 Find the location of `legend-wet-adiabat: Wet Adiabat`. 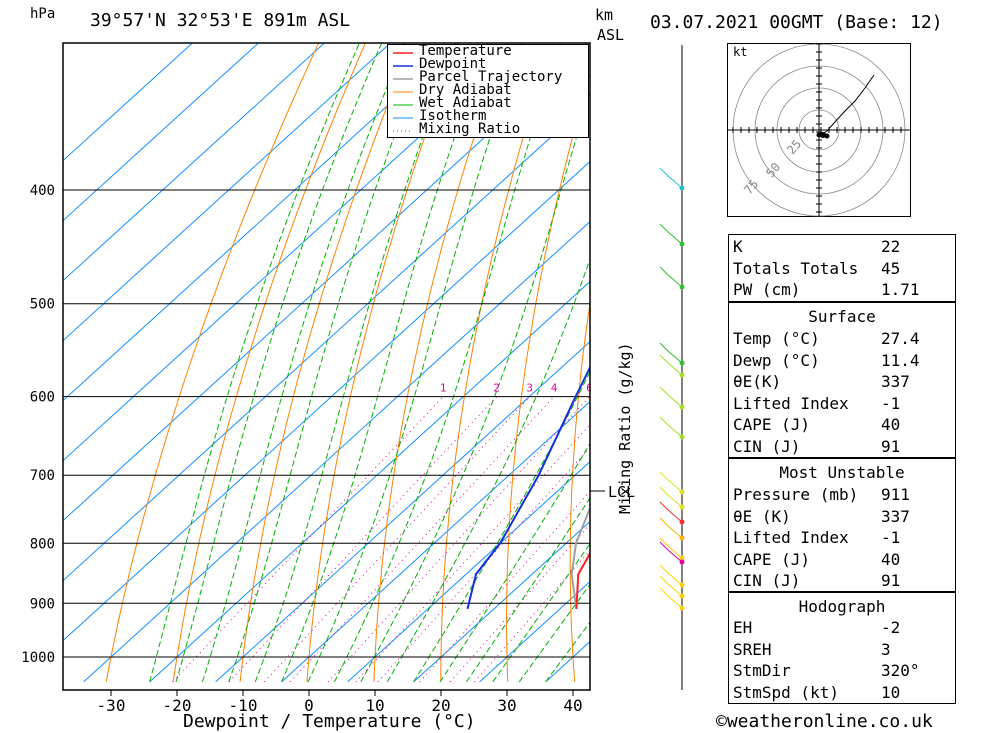

legend-wet-adiabat: Wet Adiabat is located at coordinates (465, 103).